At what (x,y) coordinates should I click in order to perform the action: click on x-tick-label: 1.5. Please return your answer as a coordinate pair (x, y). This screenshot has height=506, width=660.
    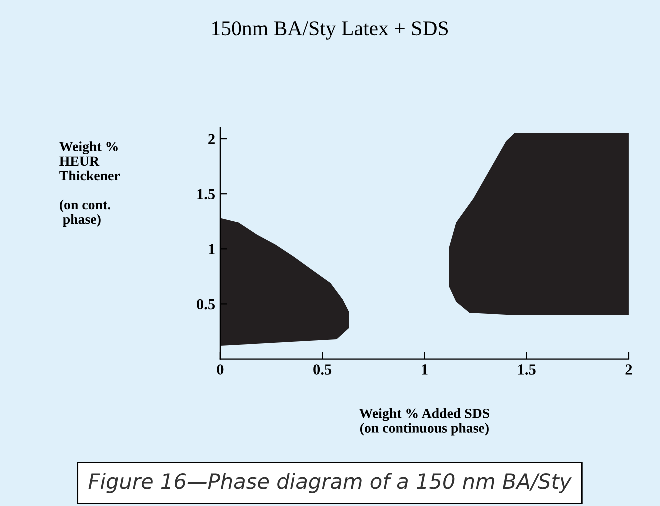
    Looking at the image, I should click on (527, 369).